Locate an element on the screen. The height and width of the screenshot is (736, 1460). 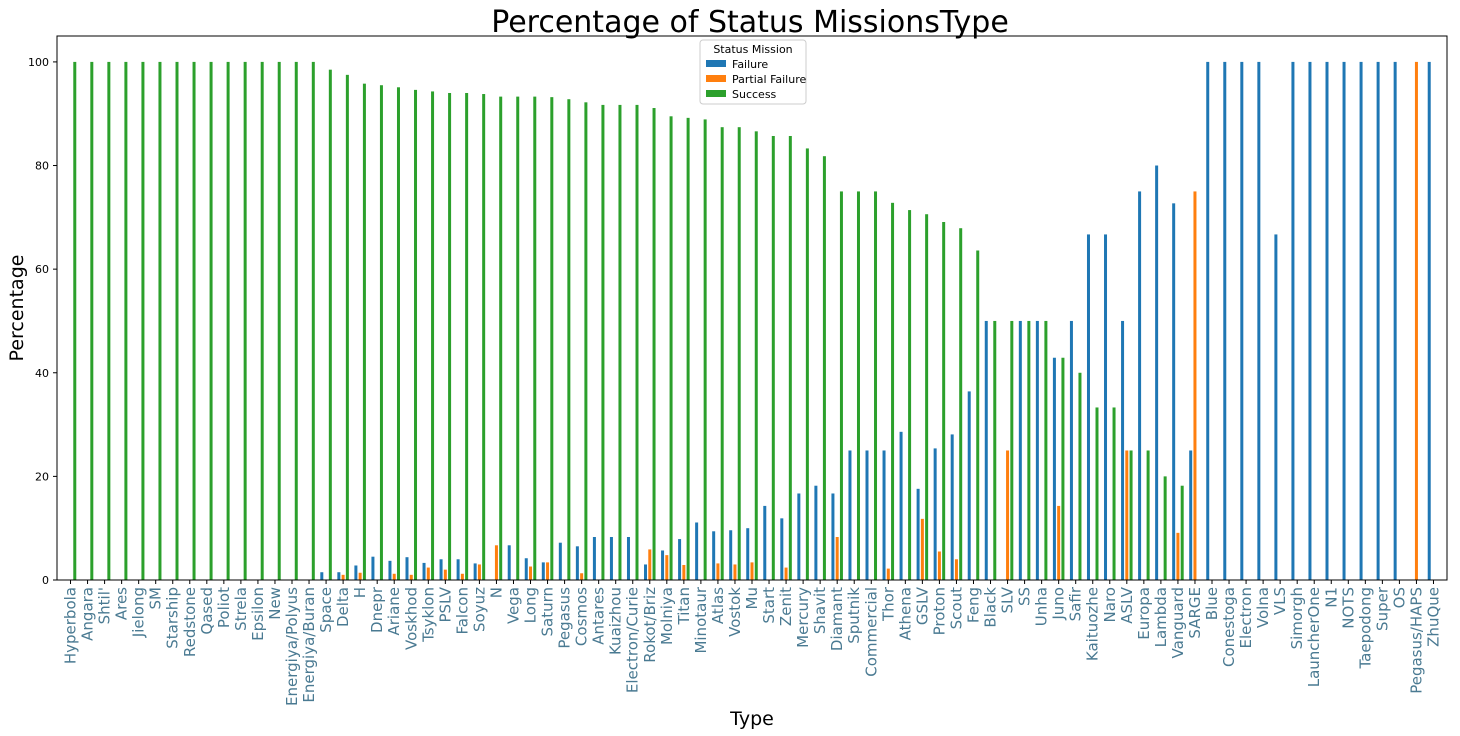
legend-box is located at coordinates (753, 72).